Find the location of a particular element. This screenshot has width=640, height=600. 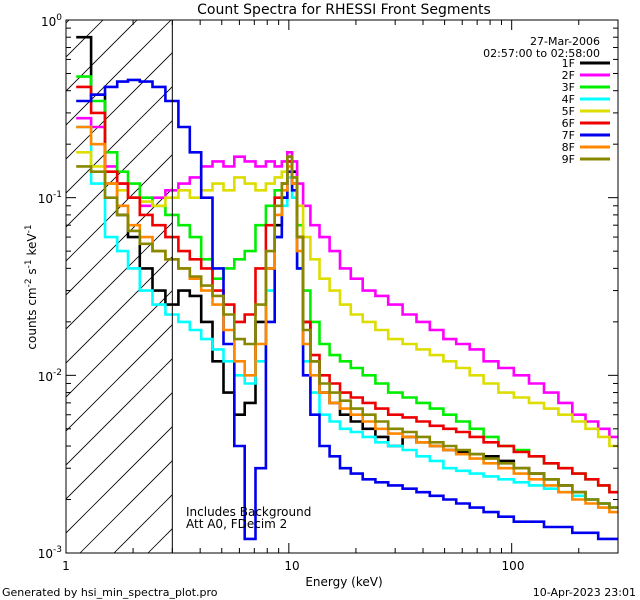

y-tick-label-1e-1: 10⁻¹ is located at coordinates (50, 198).